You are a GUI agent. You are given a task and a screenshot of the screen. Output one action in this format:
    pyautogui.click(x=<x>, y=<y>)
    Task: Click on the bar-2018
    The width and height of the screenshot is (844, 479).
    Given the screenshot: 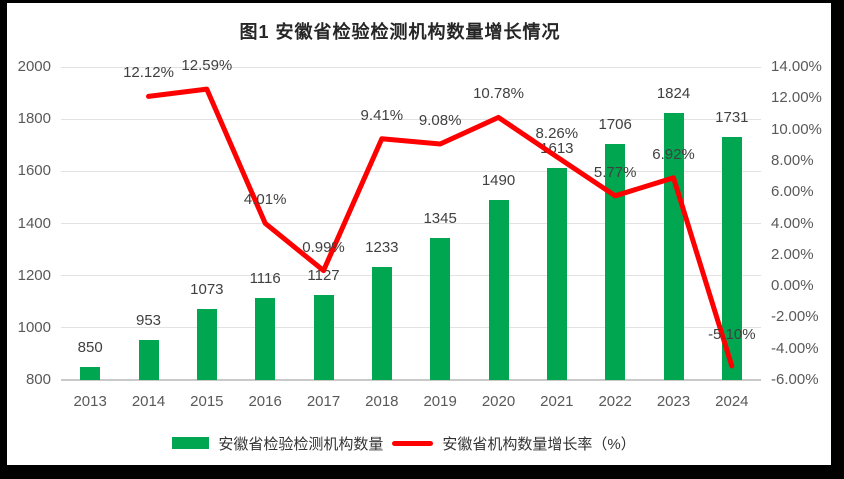 What is the action you would take?
    pyautogui.click(x=381, y=323)
    